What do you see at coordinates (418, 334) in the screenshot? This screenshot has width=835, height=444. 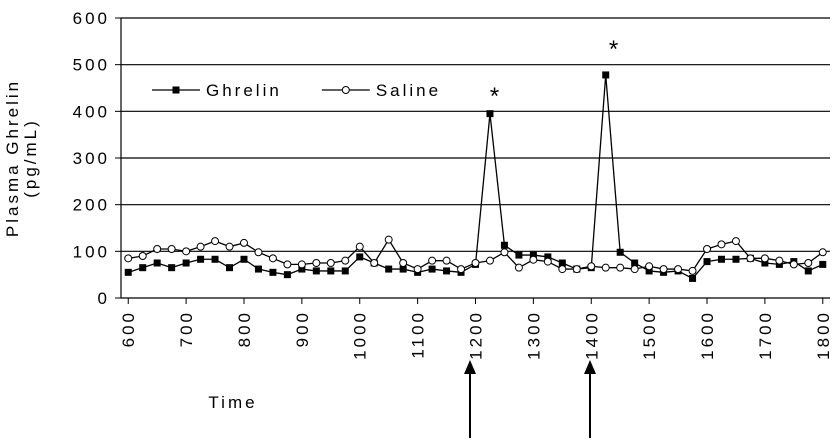 I see `x-tick-label: 1100` at bounding box center [418, 334].